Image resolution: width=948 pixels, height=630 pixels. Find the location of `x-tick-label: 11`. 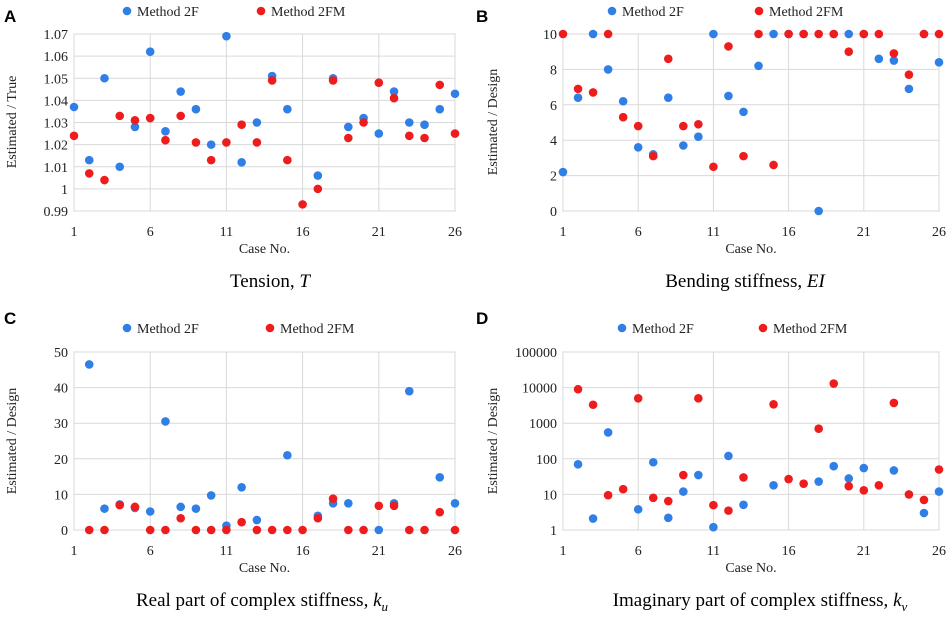

x-tick-label: 11 is located at coordinates (226, 551).